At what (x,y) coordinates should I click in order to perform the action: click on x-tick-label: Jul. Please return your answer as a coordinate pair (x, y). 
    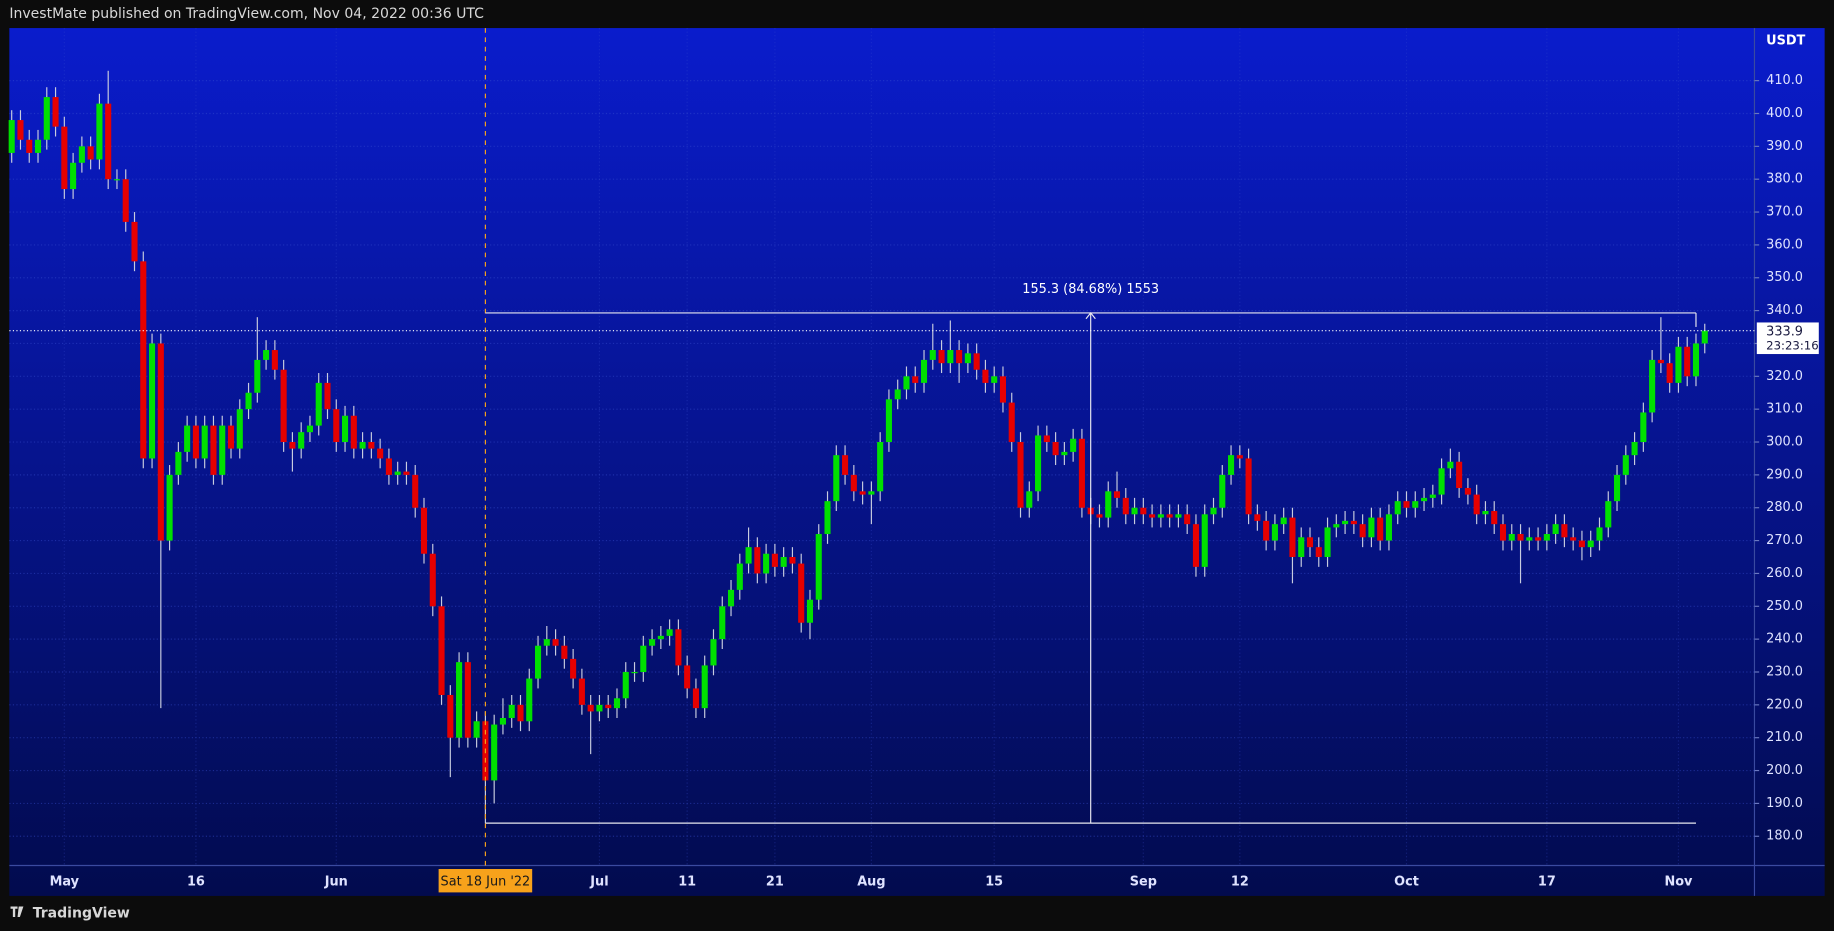
    Looking at the image, I should click on (598, 881).